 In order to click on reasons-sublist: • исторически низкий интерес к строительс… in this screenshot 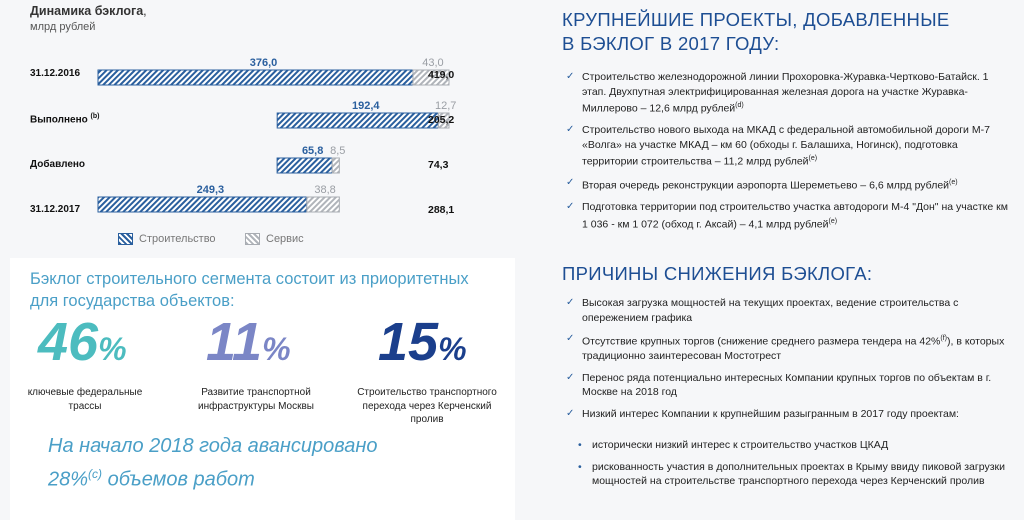, I will do `click(794, 467)`.